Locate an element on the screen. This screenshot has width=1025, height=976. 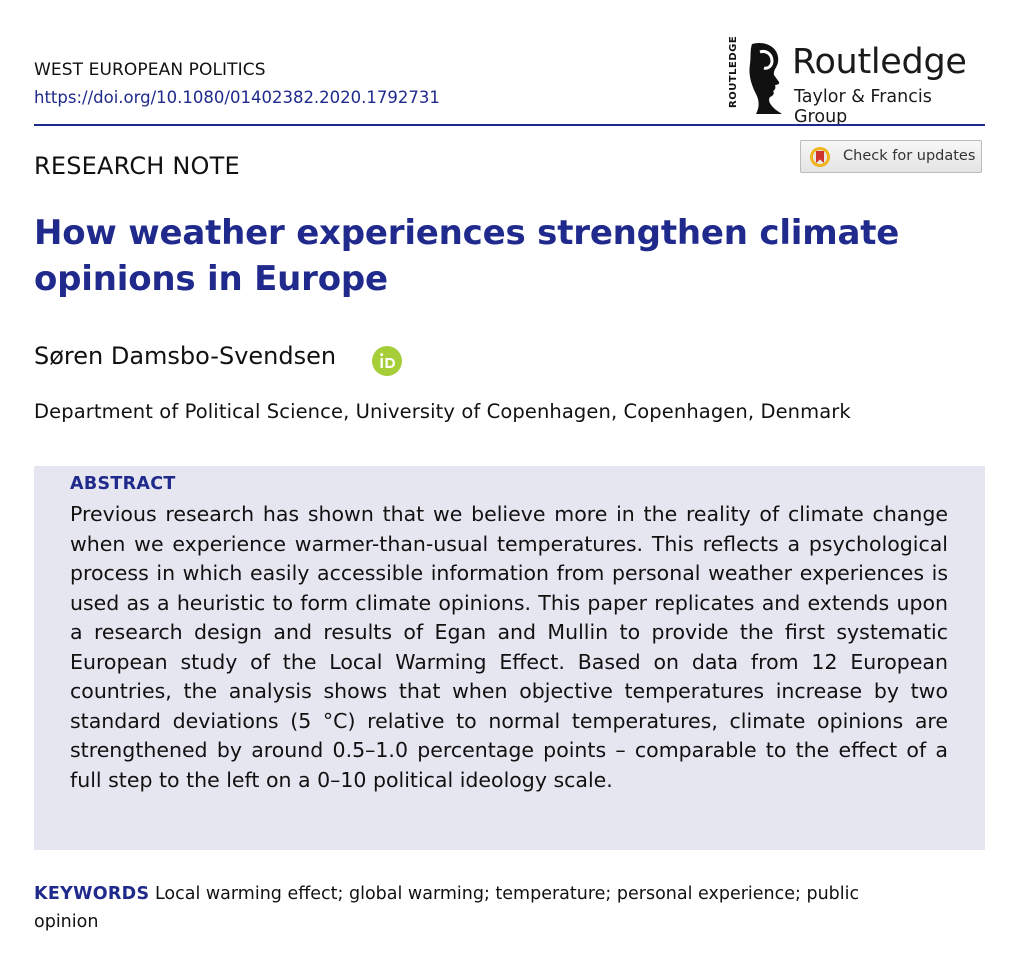
publisher-group: Taylor & Francis Group is located at coordinates (863, 107).